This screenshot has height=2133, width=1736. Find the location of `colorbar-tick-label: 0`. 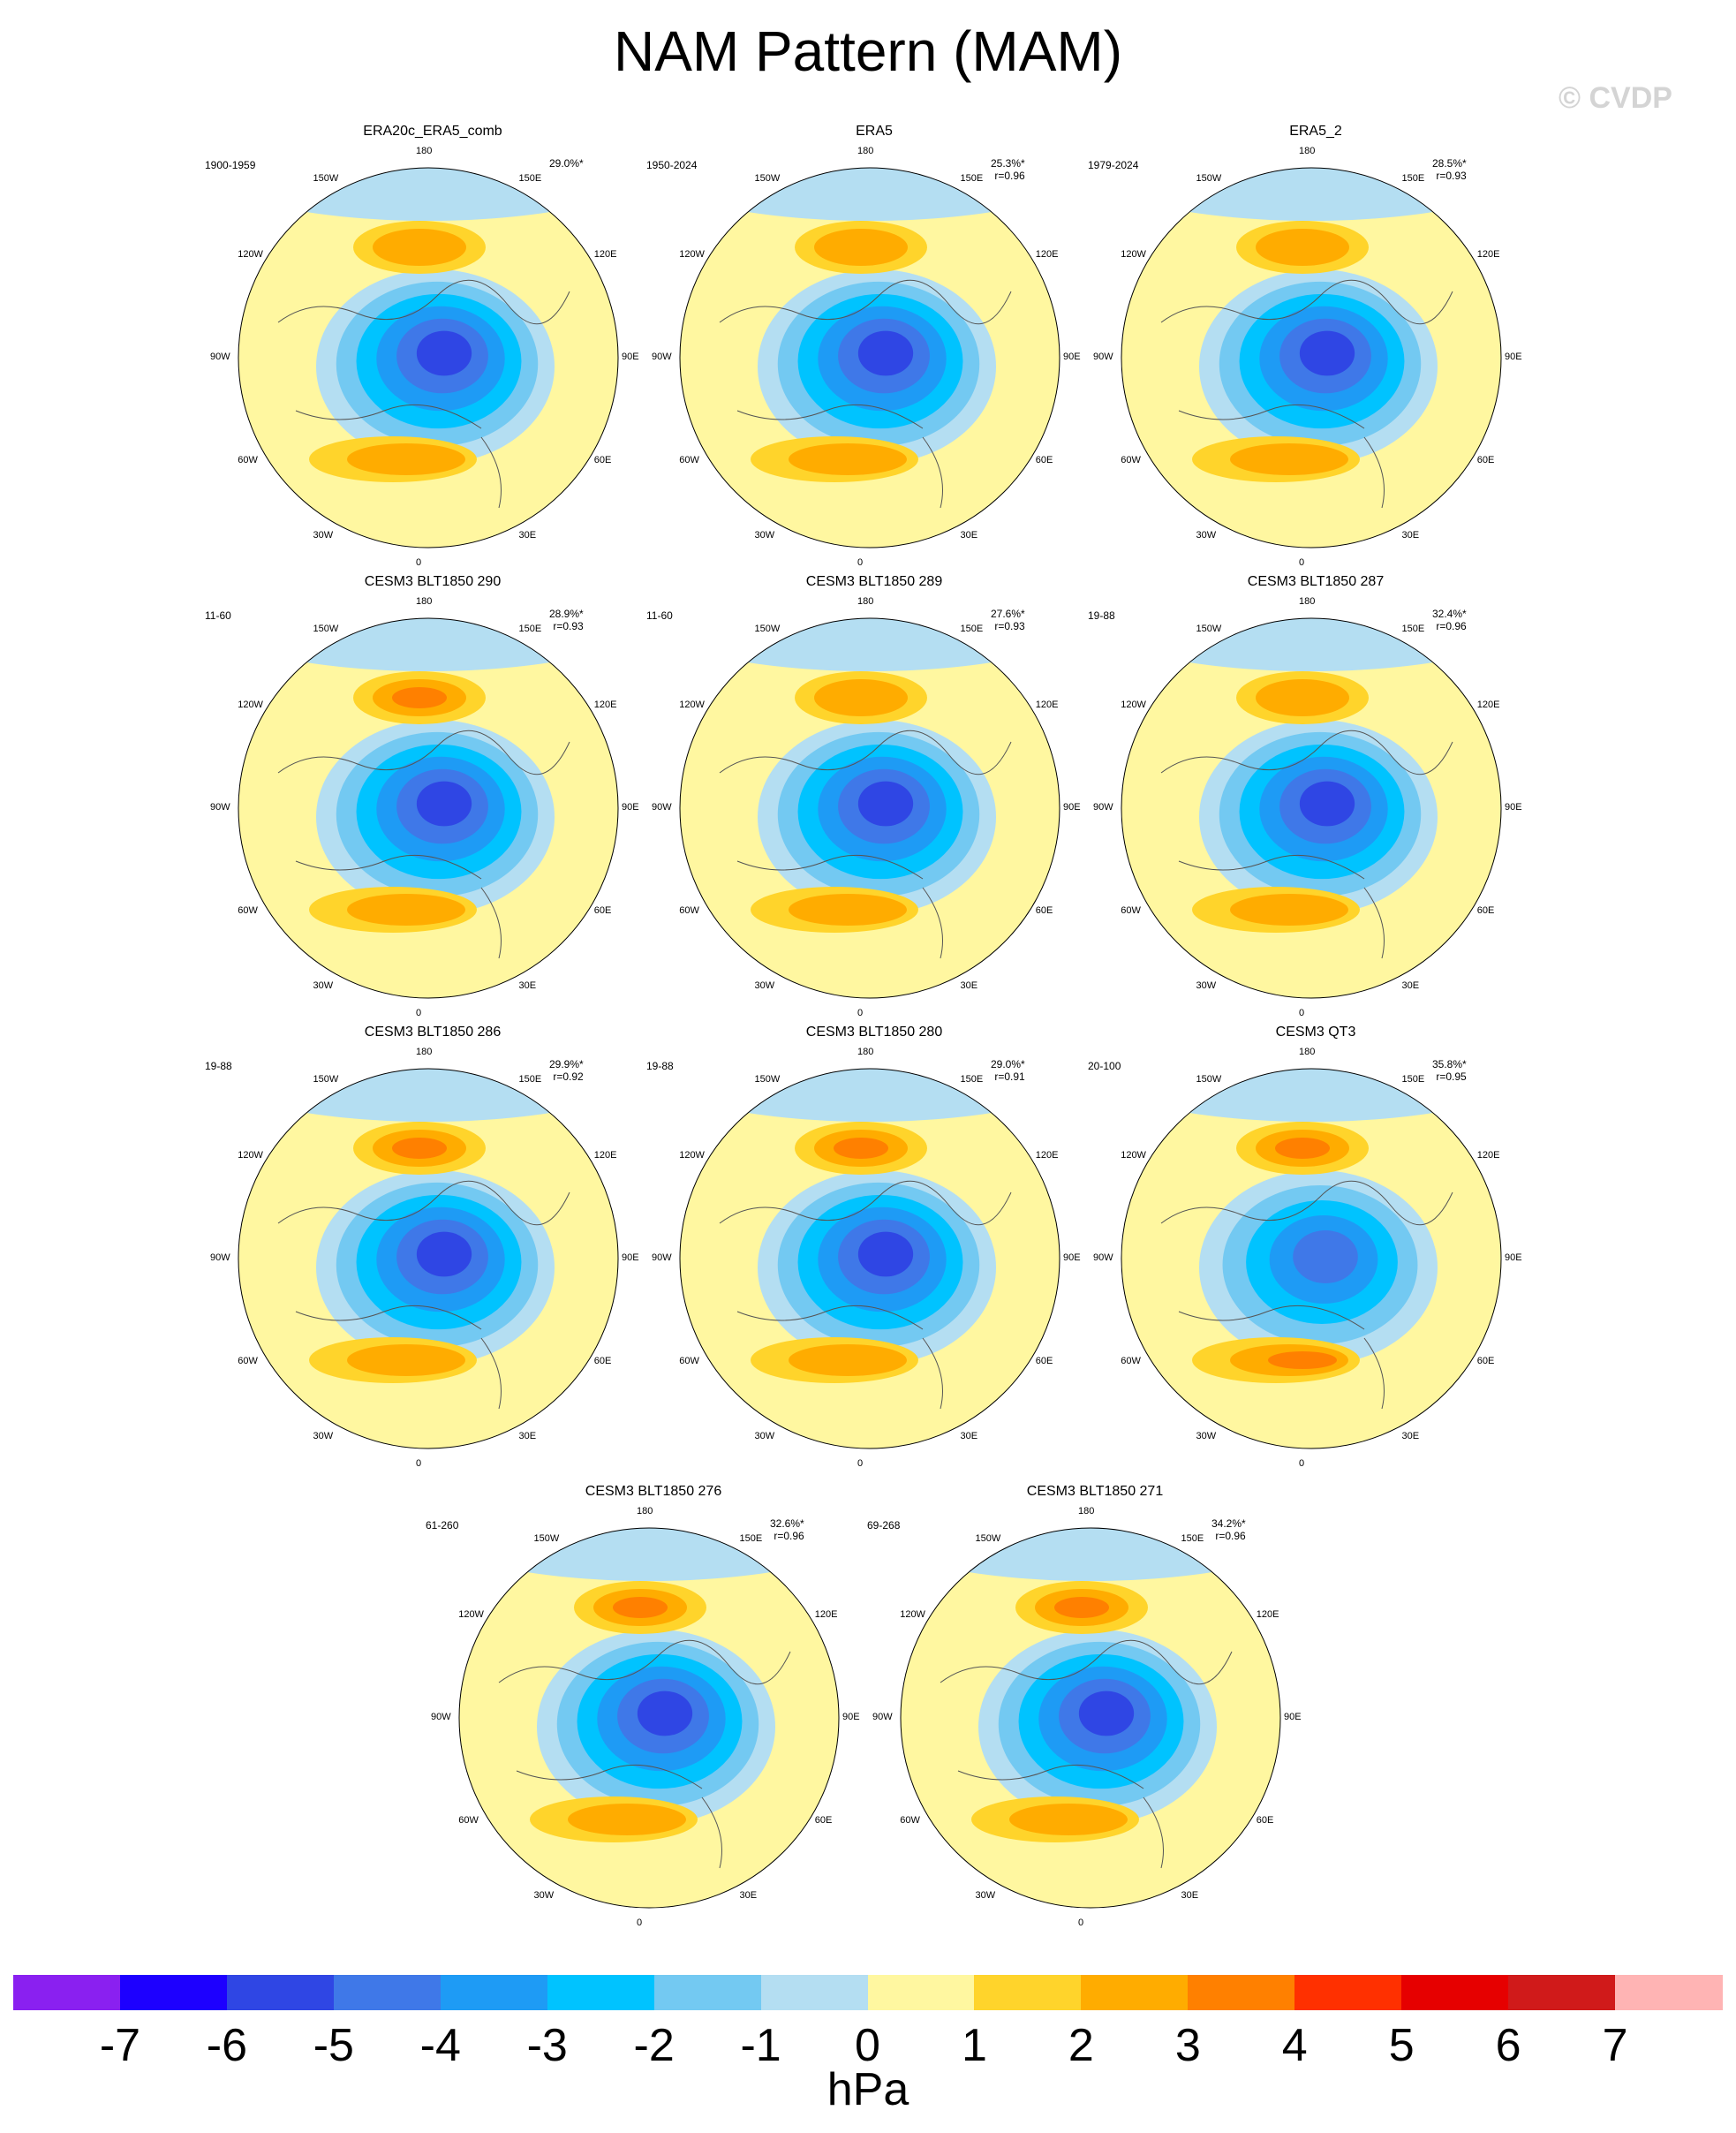

colorbar-tick-label: 0 is located at coordinates (867, 2045).